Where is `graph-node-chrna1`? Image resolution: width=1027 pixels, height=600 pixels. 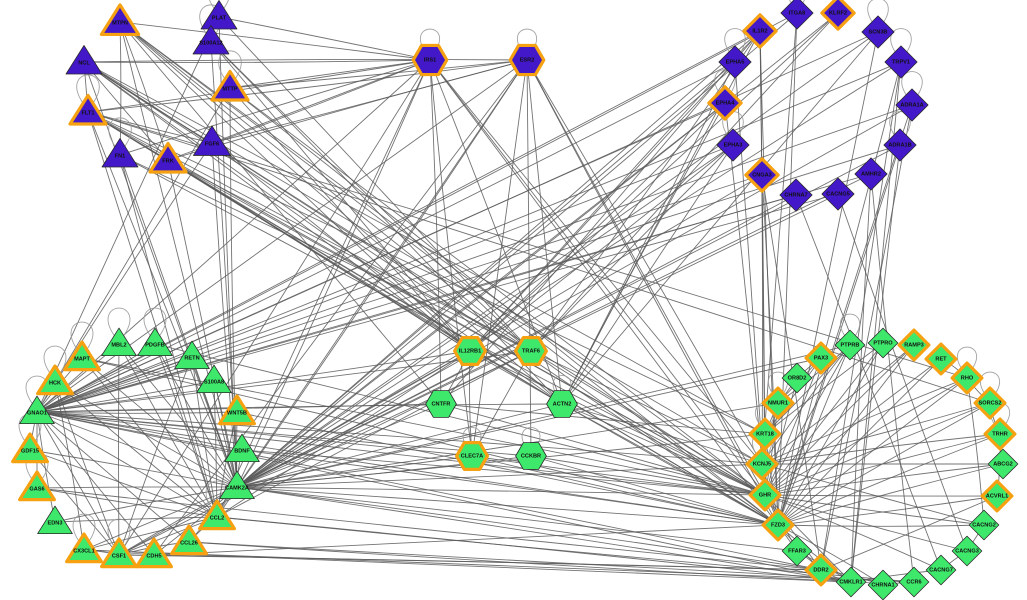 graph-node-chrna1 is located at coordinates (883, 584).